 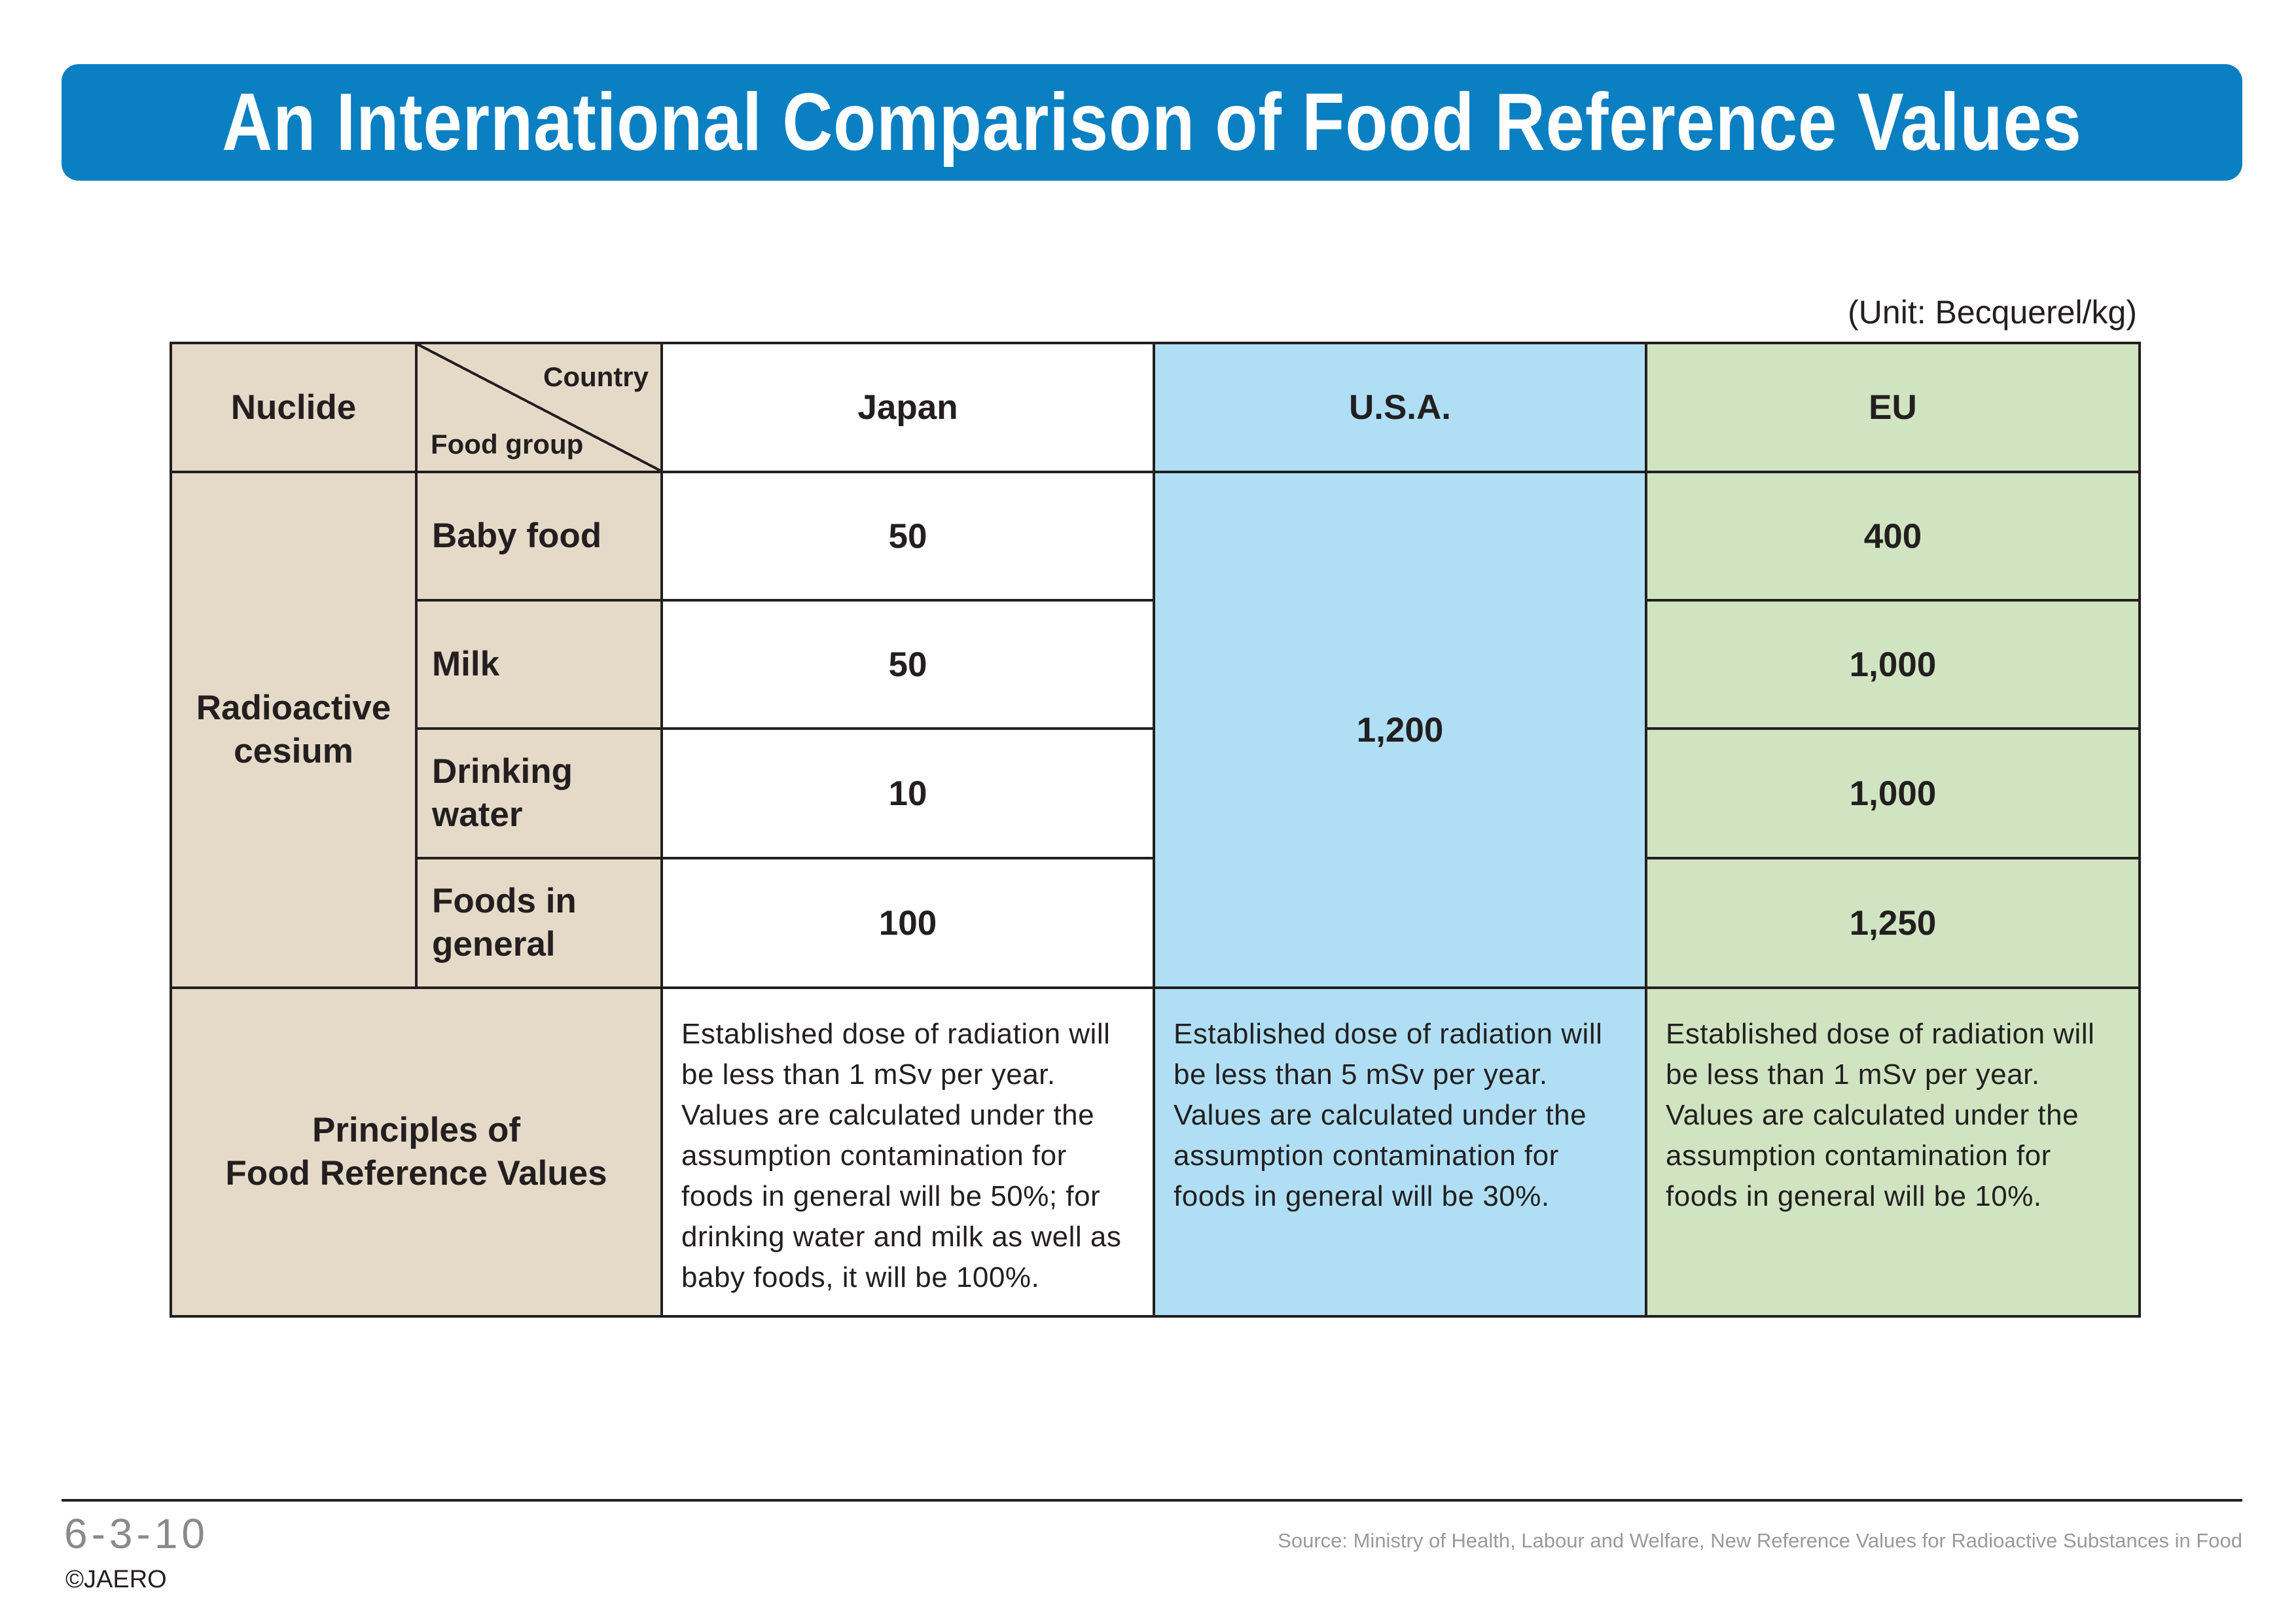 I want to click on nuclide-name: Radioactive cesium, so click(x=293, y=729).